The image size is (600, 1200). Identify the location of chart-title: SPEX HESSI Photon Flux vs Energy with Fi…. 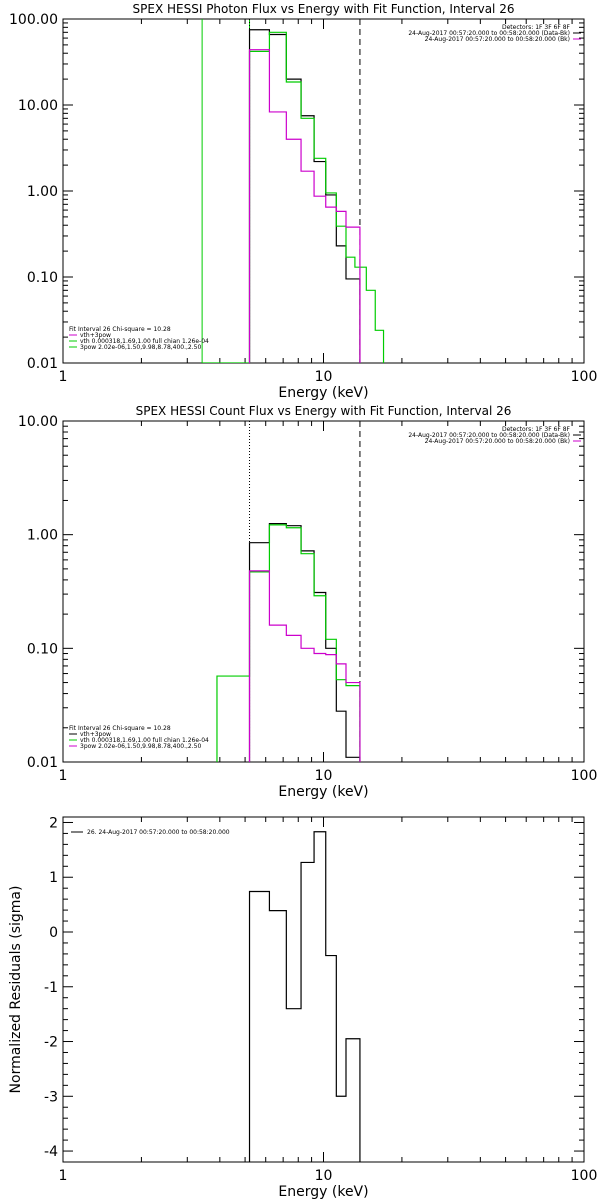
(324, 9).